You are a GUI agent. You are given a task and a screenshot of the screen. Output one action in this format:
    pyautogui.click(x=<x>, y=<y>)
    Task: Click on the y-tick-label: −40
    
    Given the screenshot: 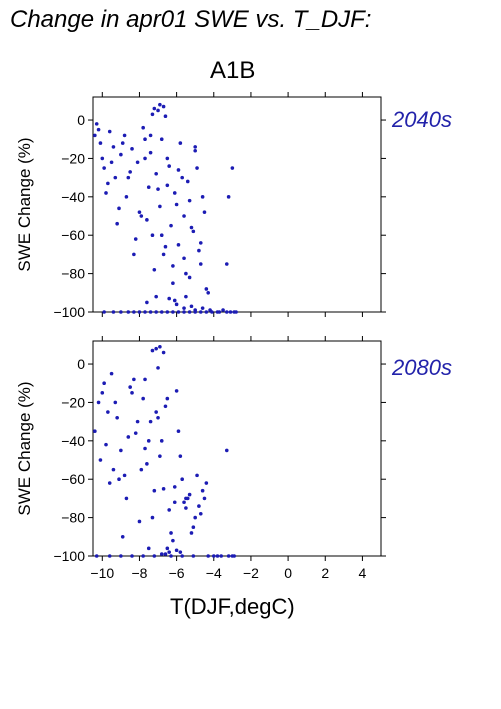 What is the action you would take?
    pyautogui.click(x=73, y=197)
    